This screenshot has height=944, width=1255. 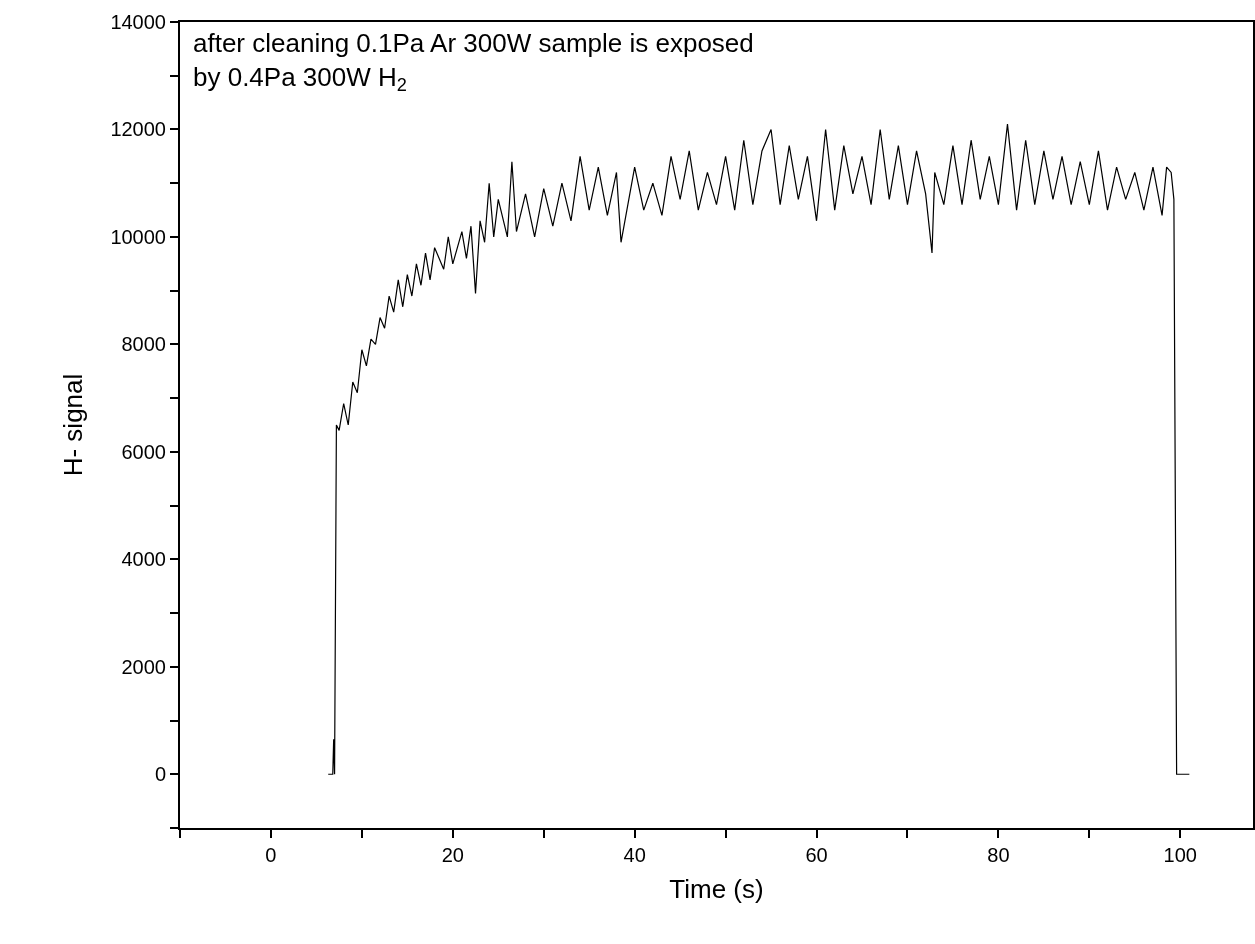 What do you see at coordinates (816, 855) in the screenshot?
I see `x-tick-label: 60` at bounding box center [816, 855].